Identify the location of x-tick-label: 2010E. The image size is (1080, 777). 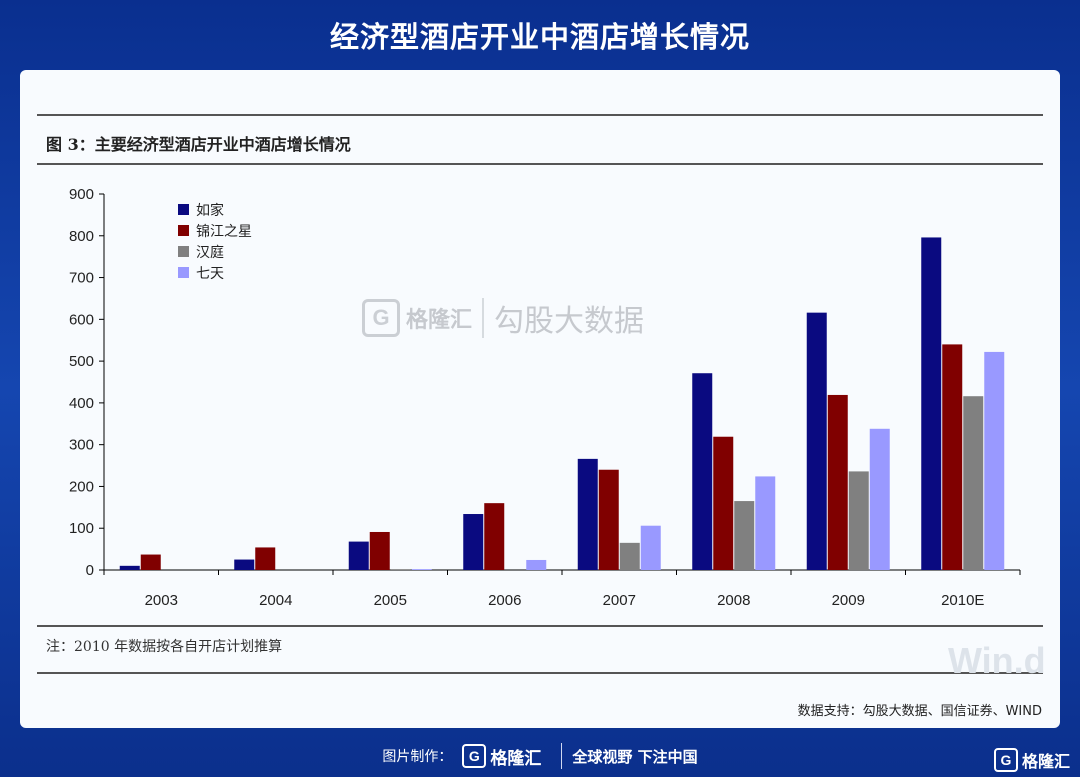
(962, 600).